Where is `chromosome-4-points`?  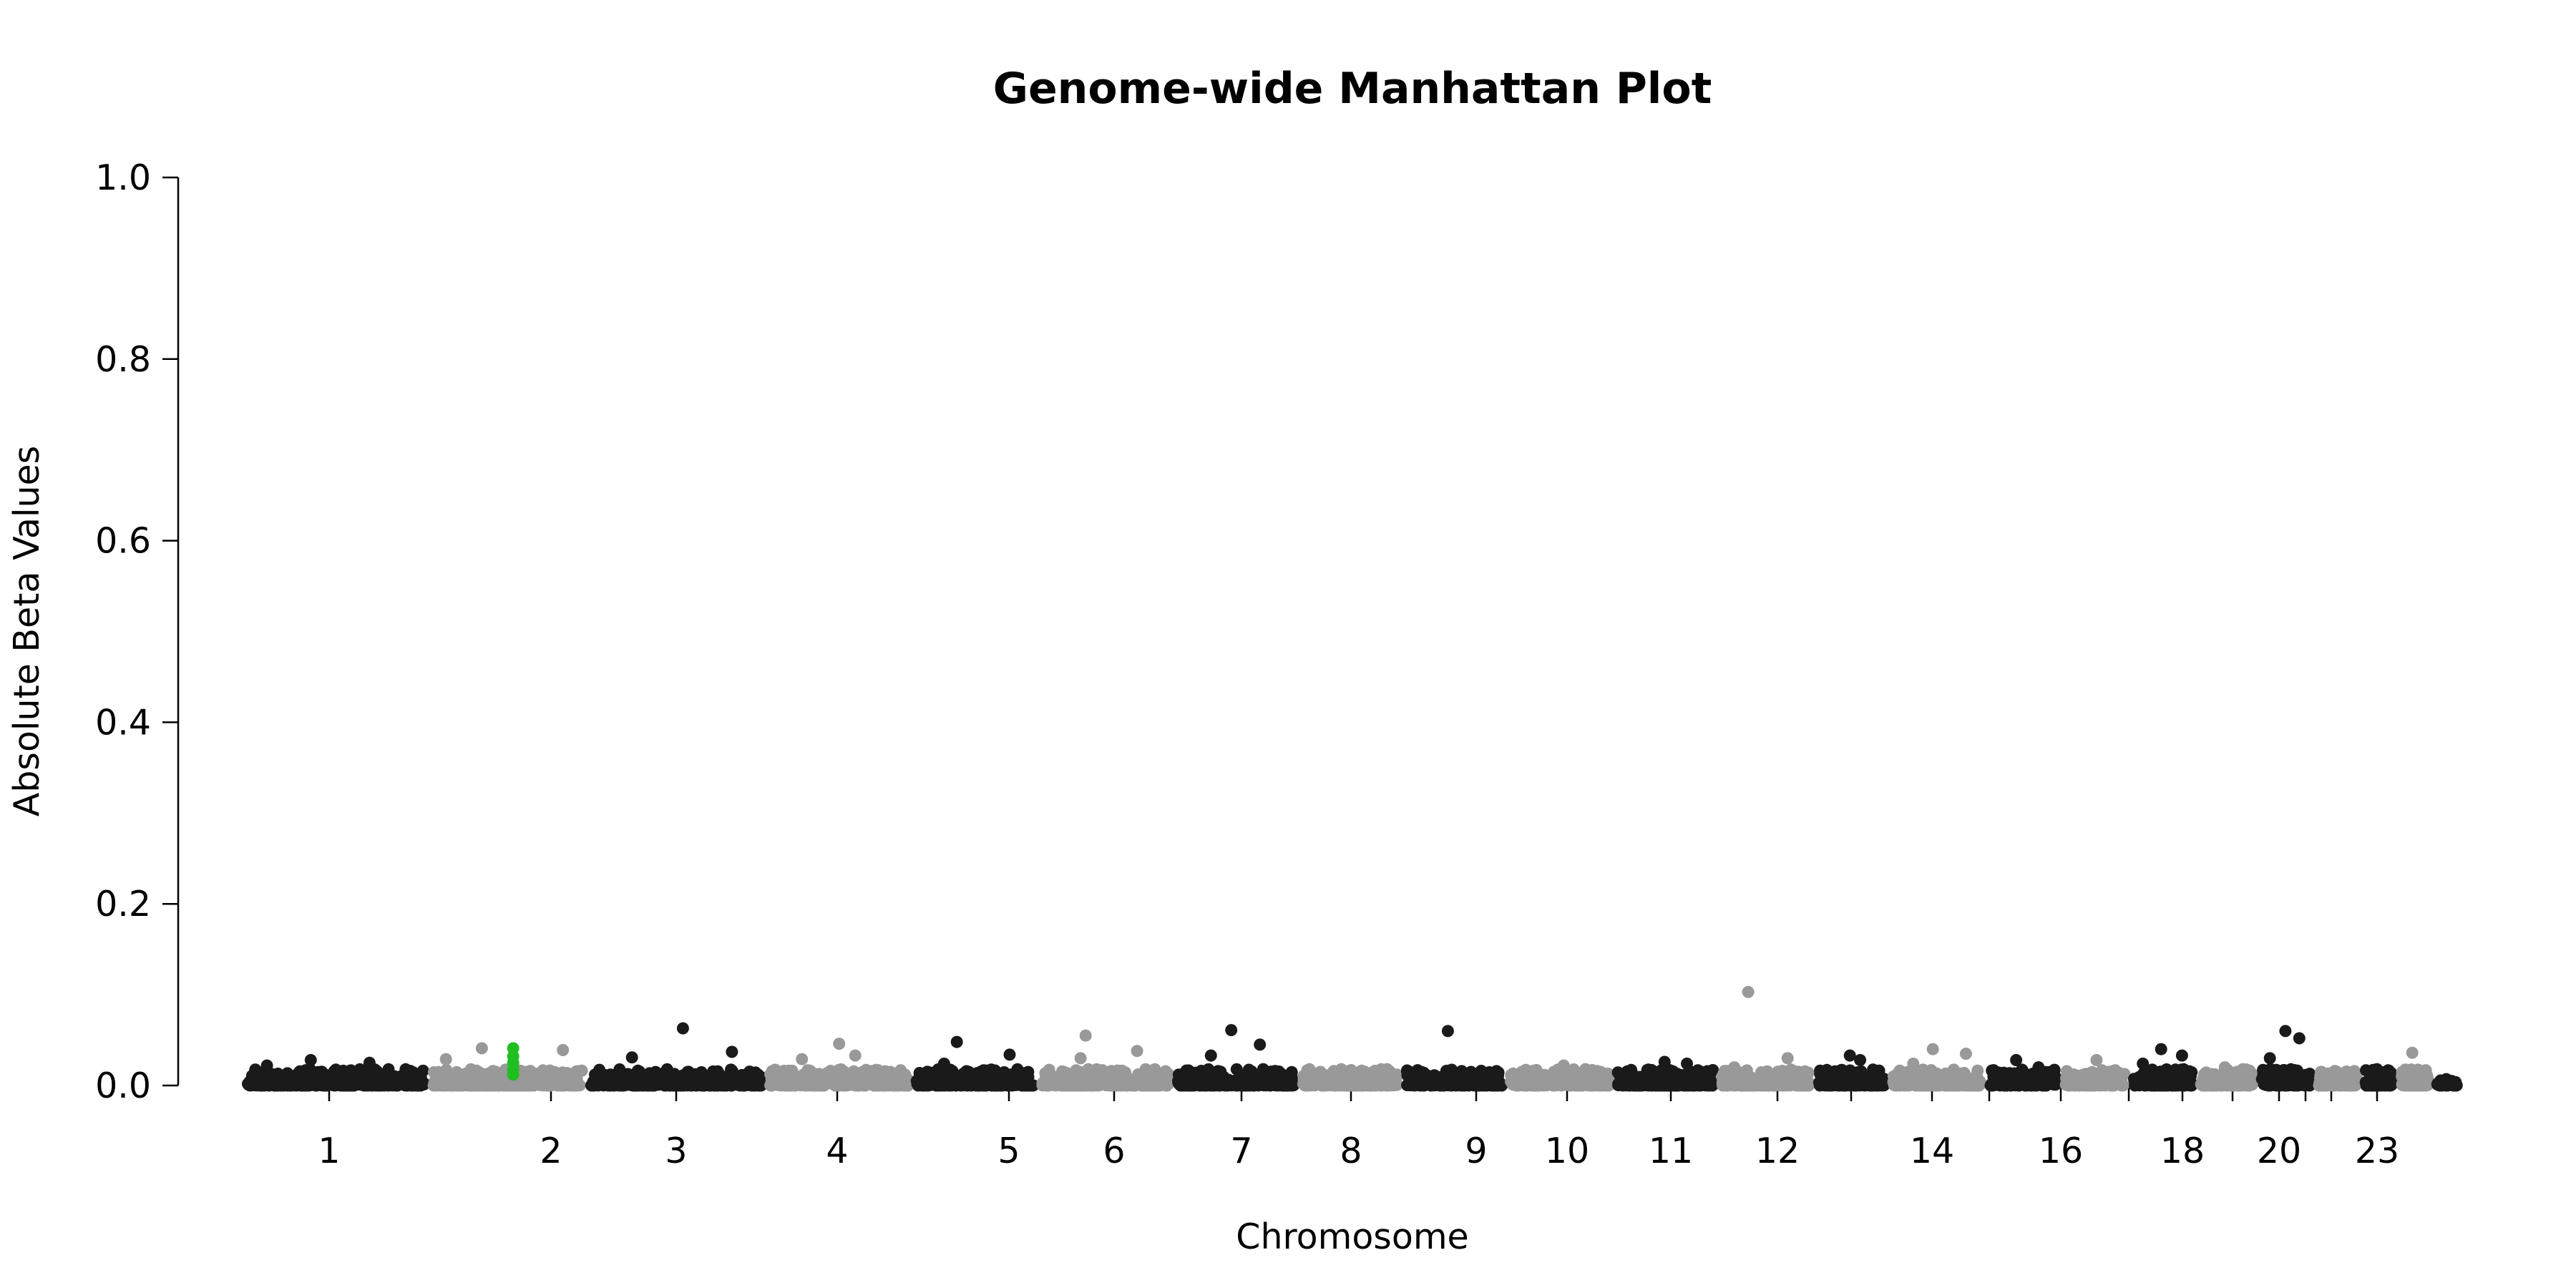 chromosome-4-points is located at coordinates (839, 1065).